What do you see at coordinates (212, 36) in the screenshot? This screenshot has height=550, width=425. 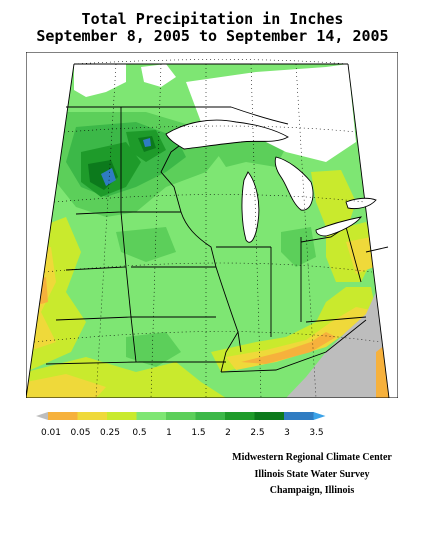 I see `map-date-range: September 8, 2005 to September 14, 2005` at bounding box center [212, 36].